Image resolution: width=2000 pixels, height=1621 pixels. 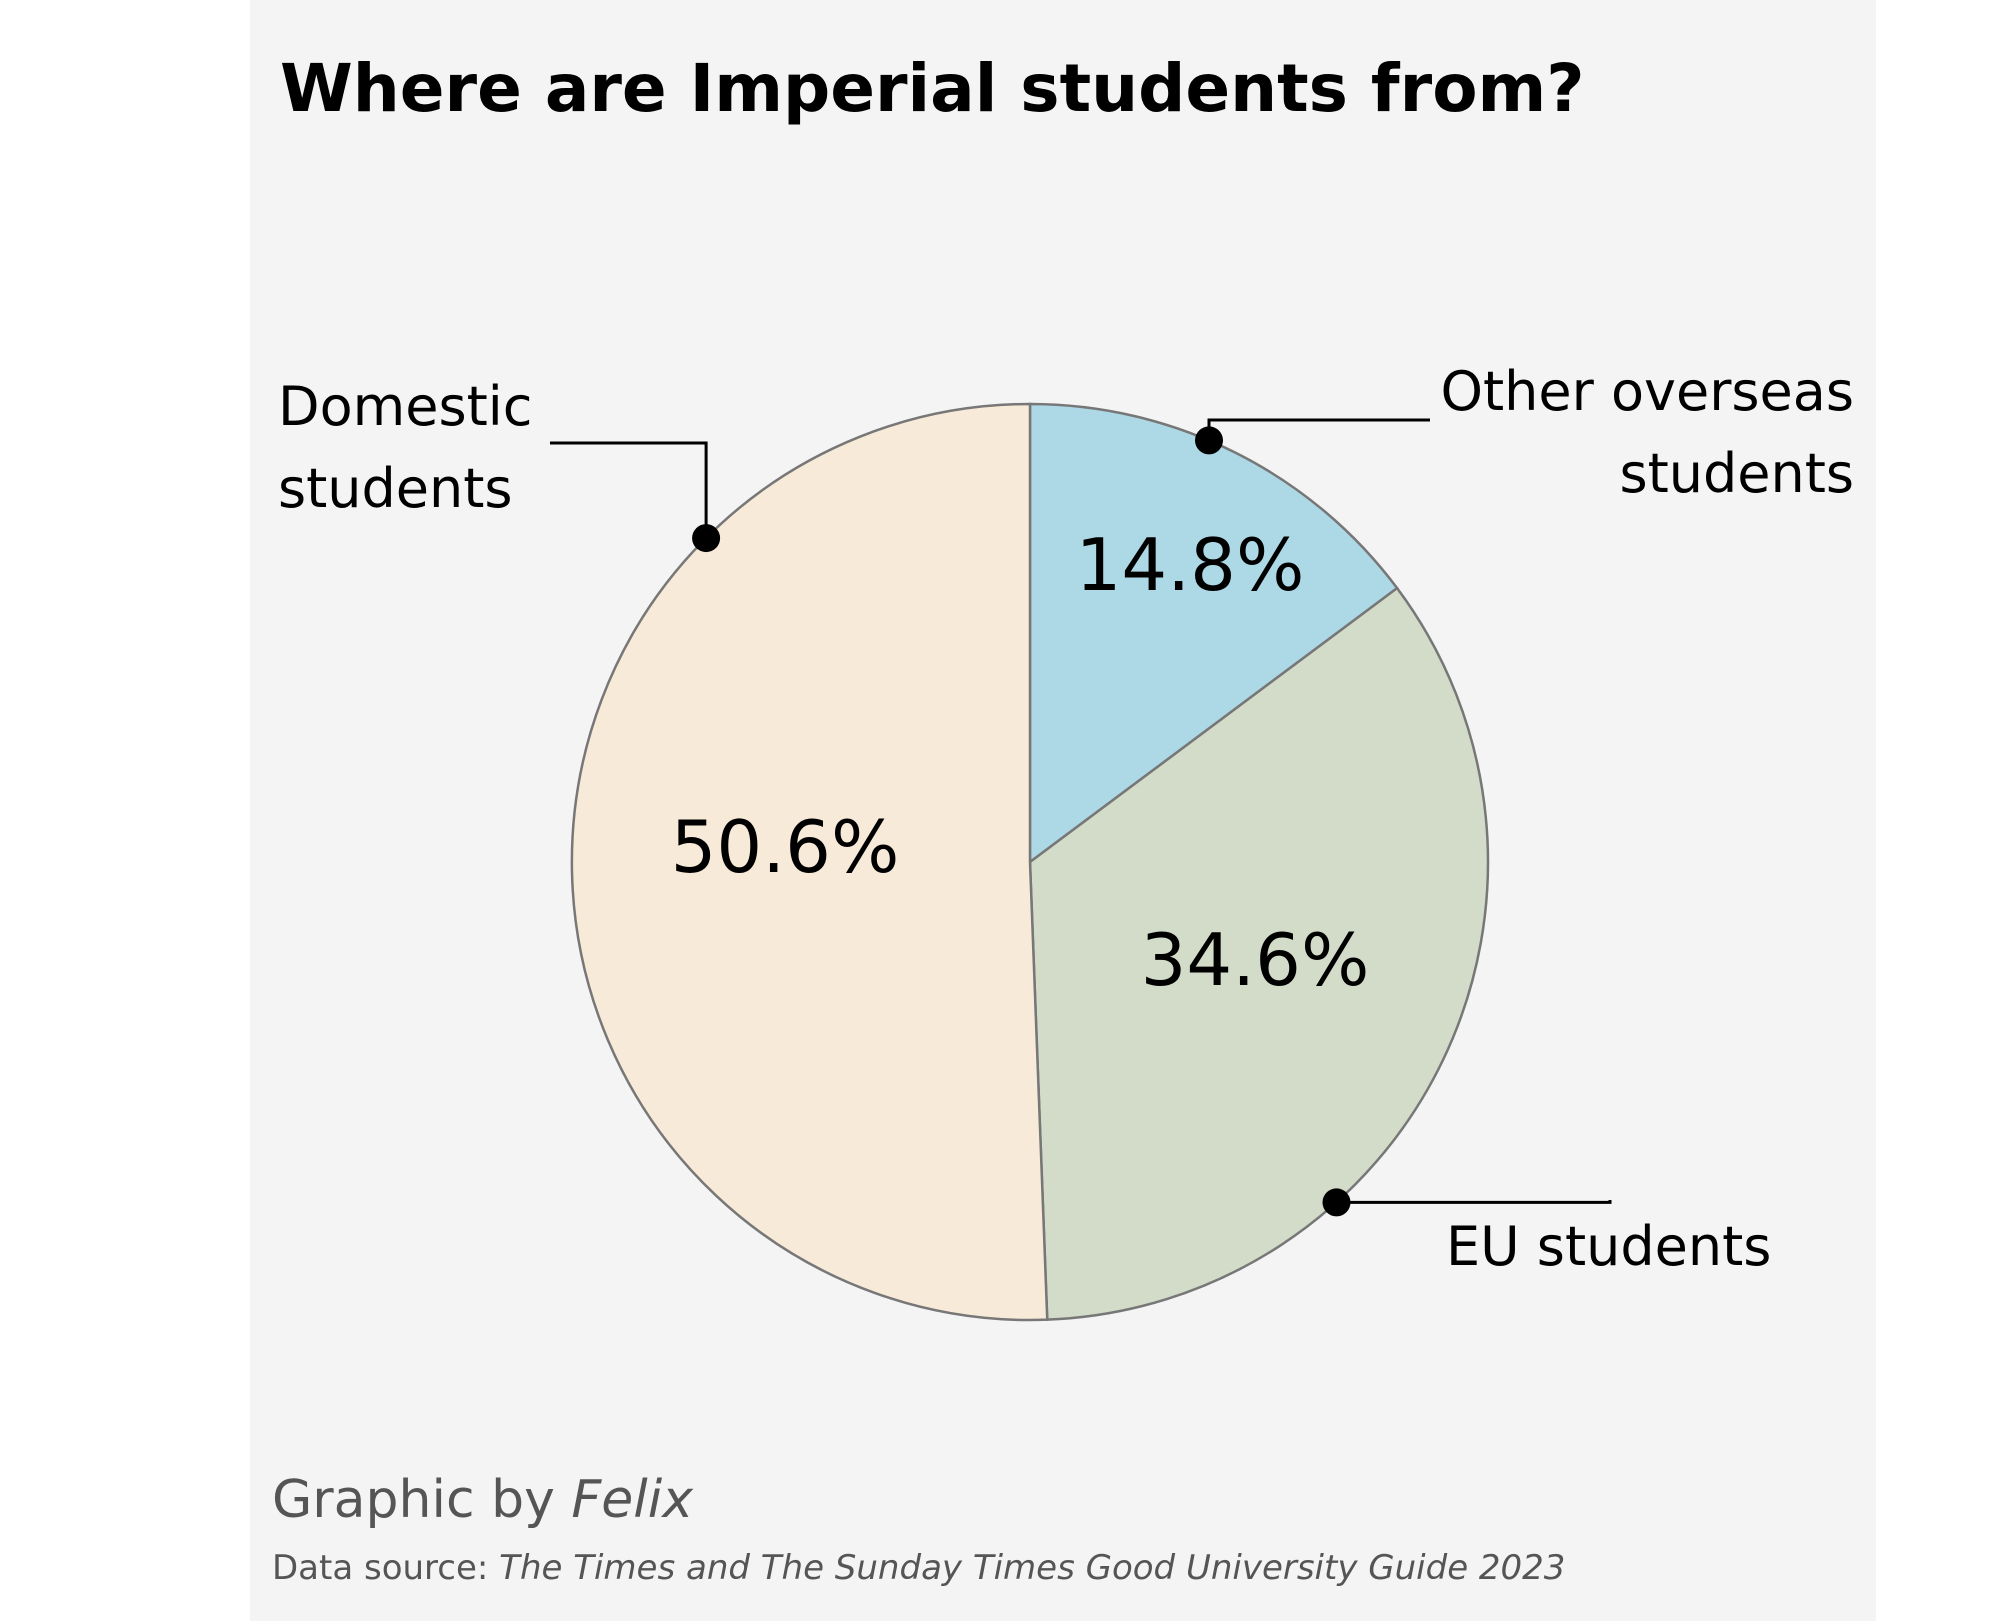 What do you see at coordinates (1190, 565) in the screenshot?
I see `percent-label-other-overseas-students: 14.8%` at bounding box center [1190, 565].